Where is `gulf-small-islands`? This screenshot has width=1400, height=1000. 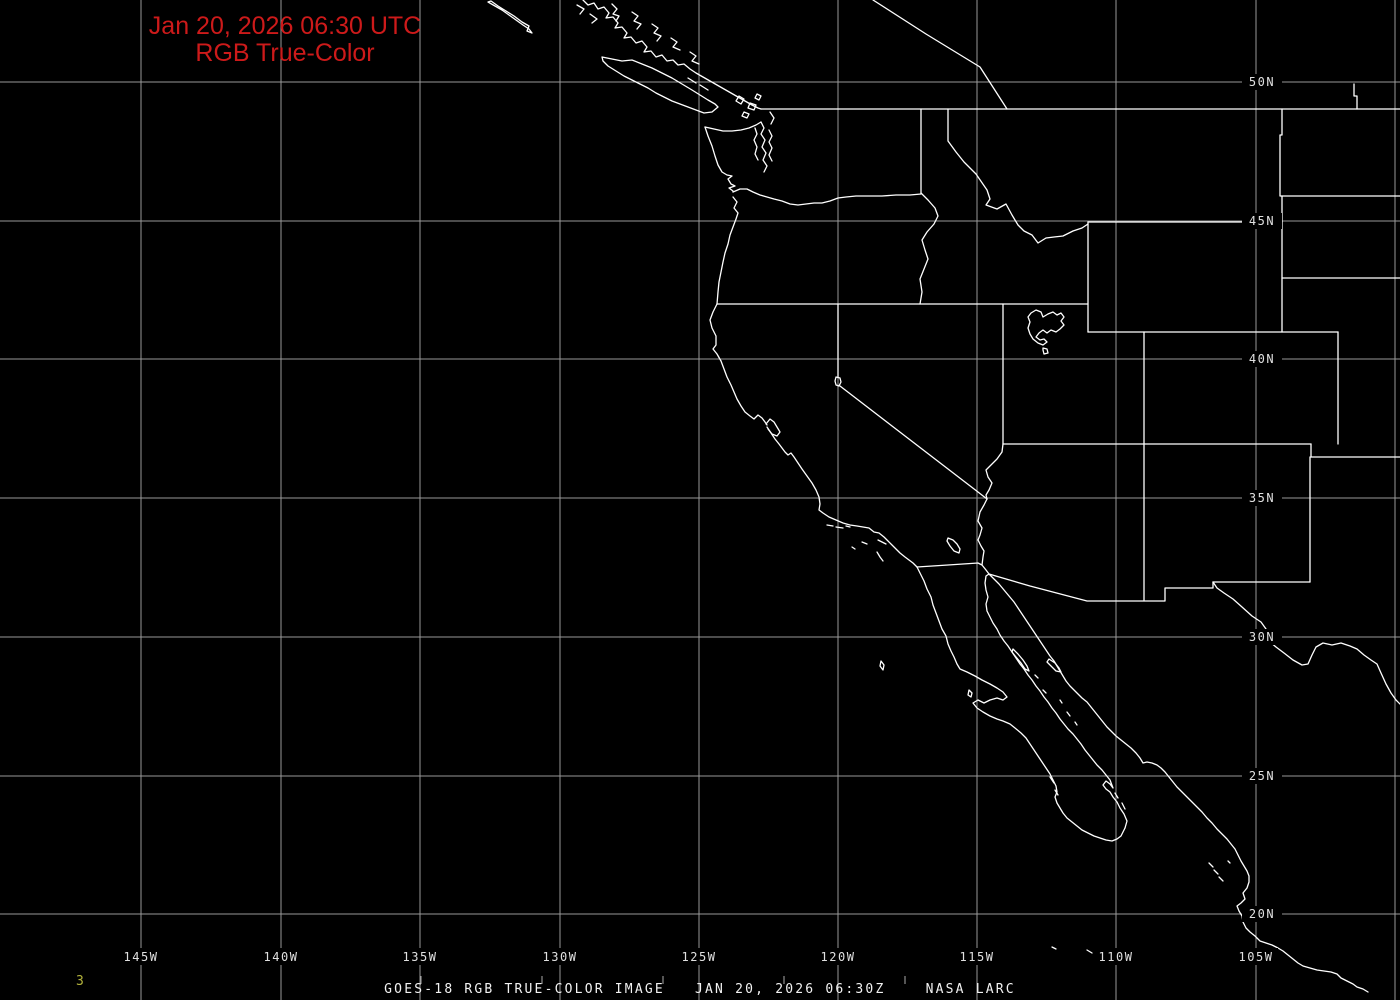
gulf-small-islands is located at coordinates (1080, 742).